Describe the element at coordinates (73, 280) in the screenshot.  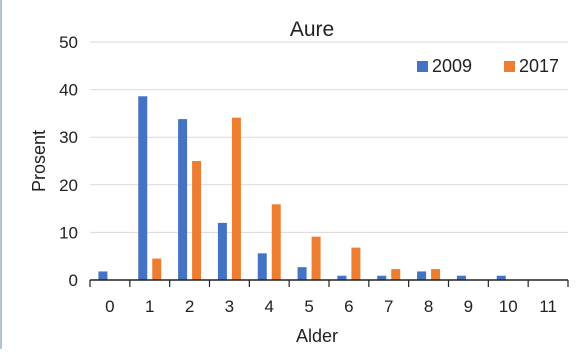
I see `y-tick-label: 0` at that location.